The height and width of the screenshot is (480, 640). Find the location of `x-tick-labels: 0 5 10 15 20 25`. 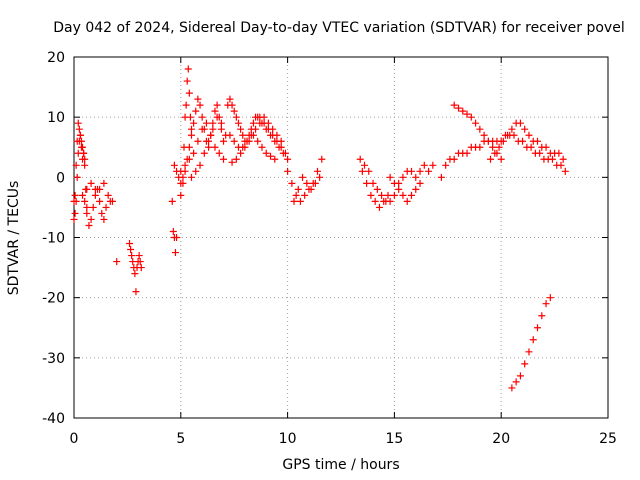

x-tick-labels: 0 5 10 15 20 25 is located at coordinates (343, 439).